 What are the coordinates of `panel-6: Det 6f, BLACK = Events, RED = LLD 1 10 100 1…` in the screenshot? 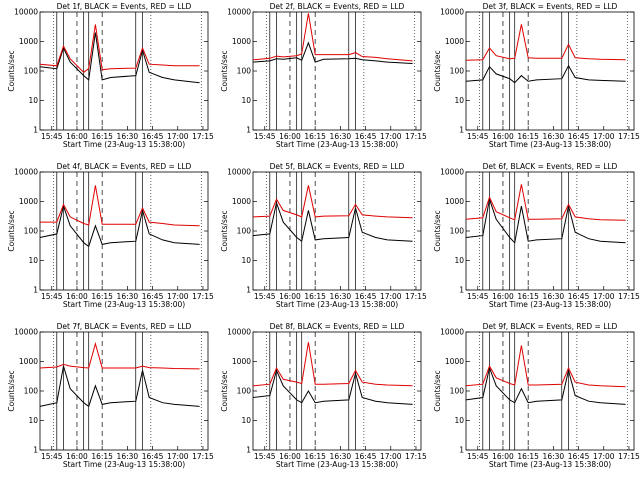 It's located at (536, 235).